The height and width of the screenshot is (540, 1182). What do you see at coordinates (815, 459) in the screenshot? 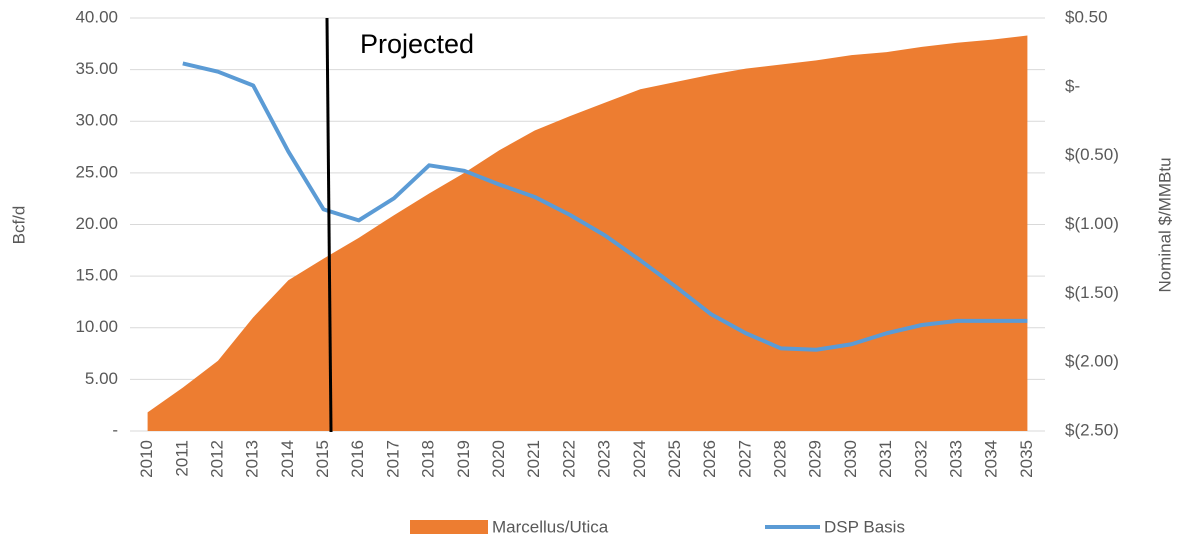
I see `x-tick-label: 2029` at bounding box center [815, 459].